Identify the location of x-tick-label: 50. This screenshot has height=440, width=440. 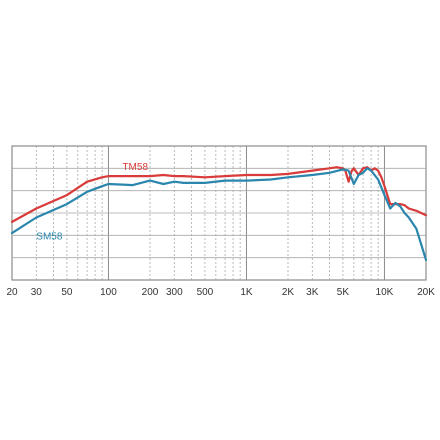
(67, 292).